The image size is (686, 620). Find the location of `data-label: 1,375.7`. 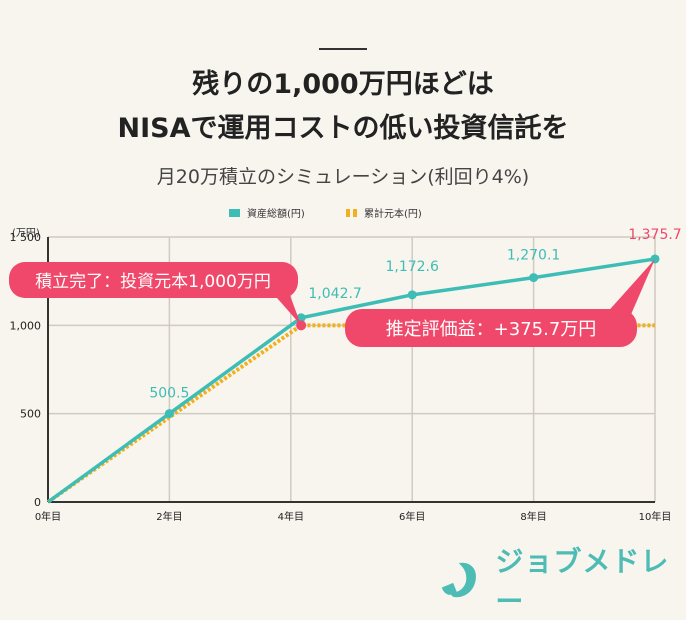

data-label: 1,375.7 is located at coordinates (654, 235).